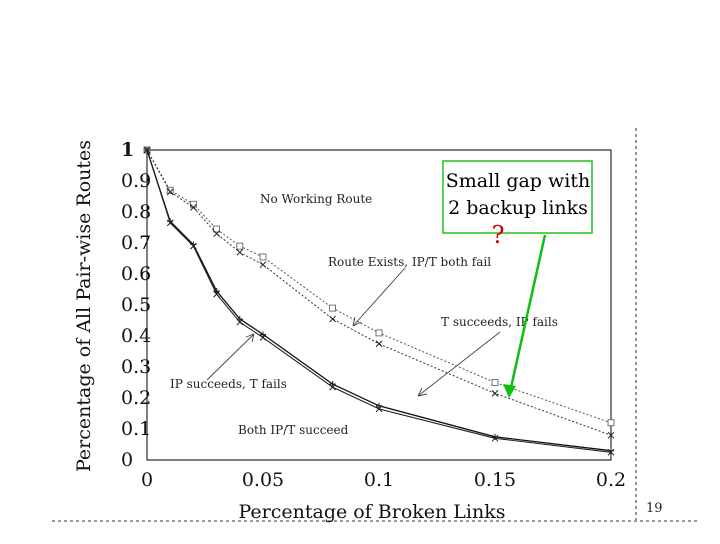  I want to click on x-tick-label: 0.15, so click(495, 480).